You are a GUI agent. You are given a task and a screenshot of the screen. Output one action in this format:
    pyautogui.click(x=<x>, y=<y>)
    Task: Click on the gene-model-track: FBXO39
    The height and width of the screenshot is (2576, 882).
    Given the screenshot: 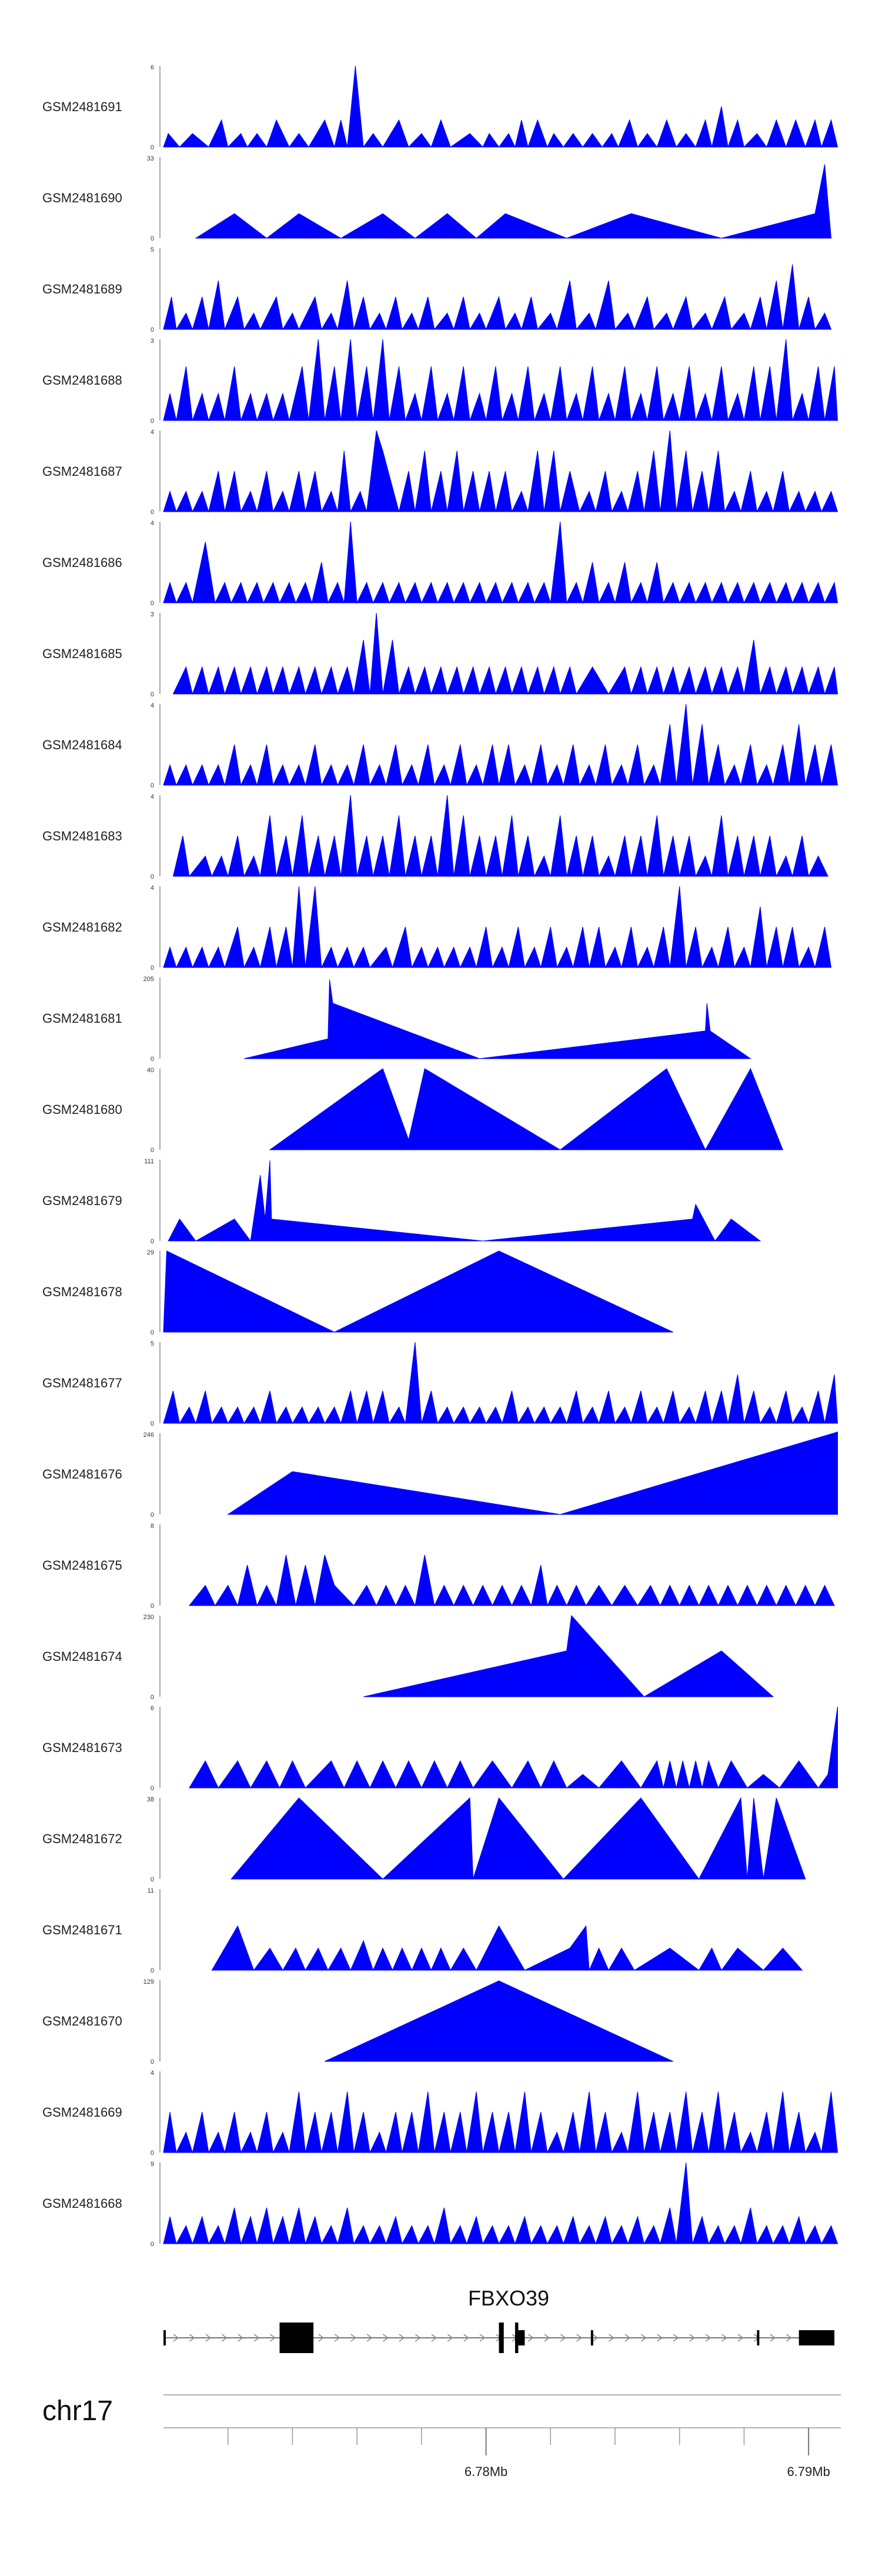 What is the action you would take?
    pyautogui.click(x=499, y=2319)
    